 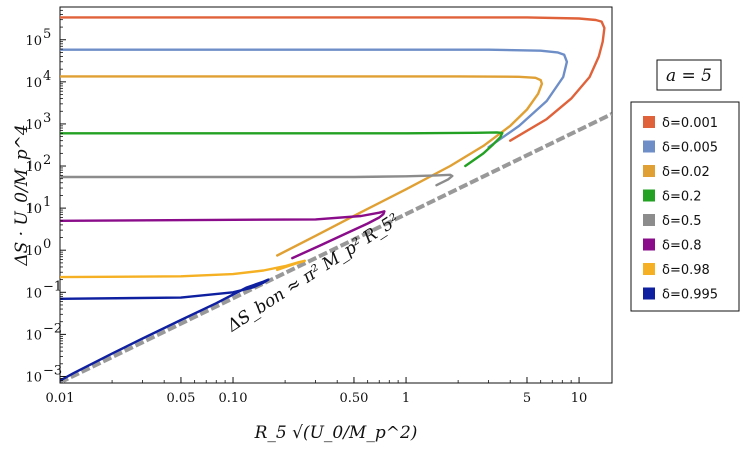 I want to click on y-tick-label-1: 10, so click(x=33, y=335).